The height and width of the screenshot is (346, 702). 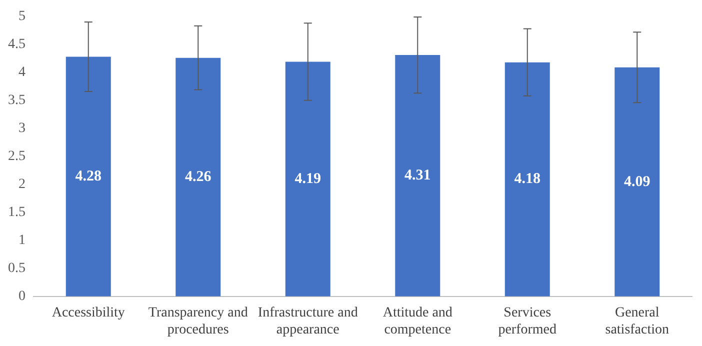 What do you see at coordinates (17, 100) in the screenshot?
I see `y-tick-label: 3.5` at bounding box center [17, 100].